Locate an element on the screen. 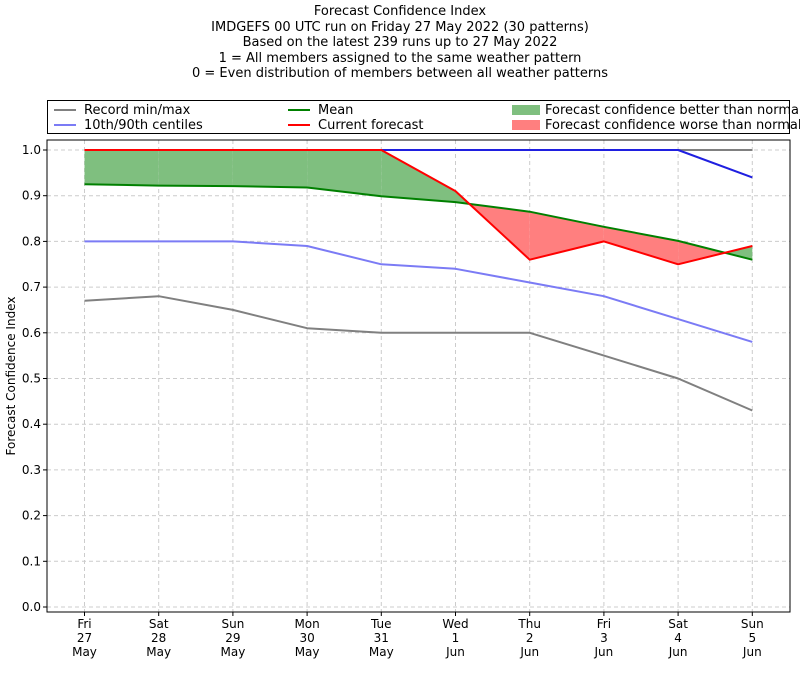 This screenshot has height=676, width=800. current-forecast-line is located at coordinates (418, 207).